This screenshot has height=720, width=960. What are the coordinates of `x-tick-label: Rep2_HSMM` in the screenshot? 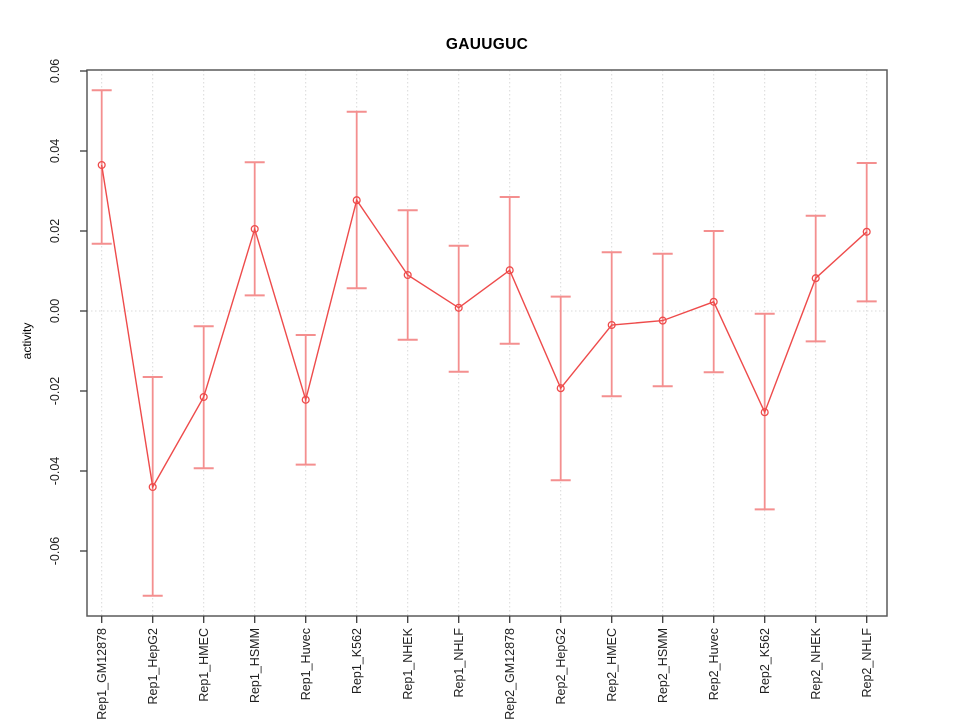 It's located at (663, 665).